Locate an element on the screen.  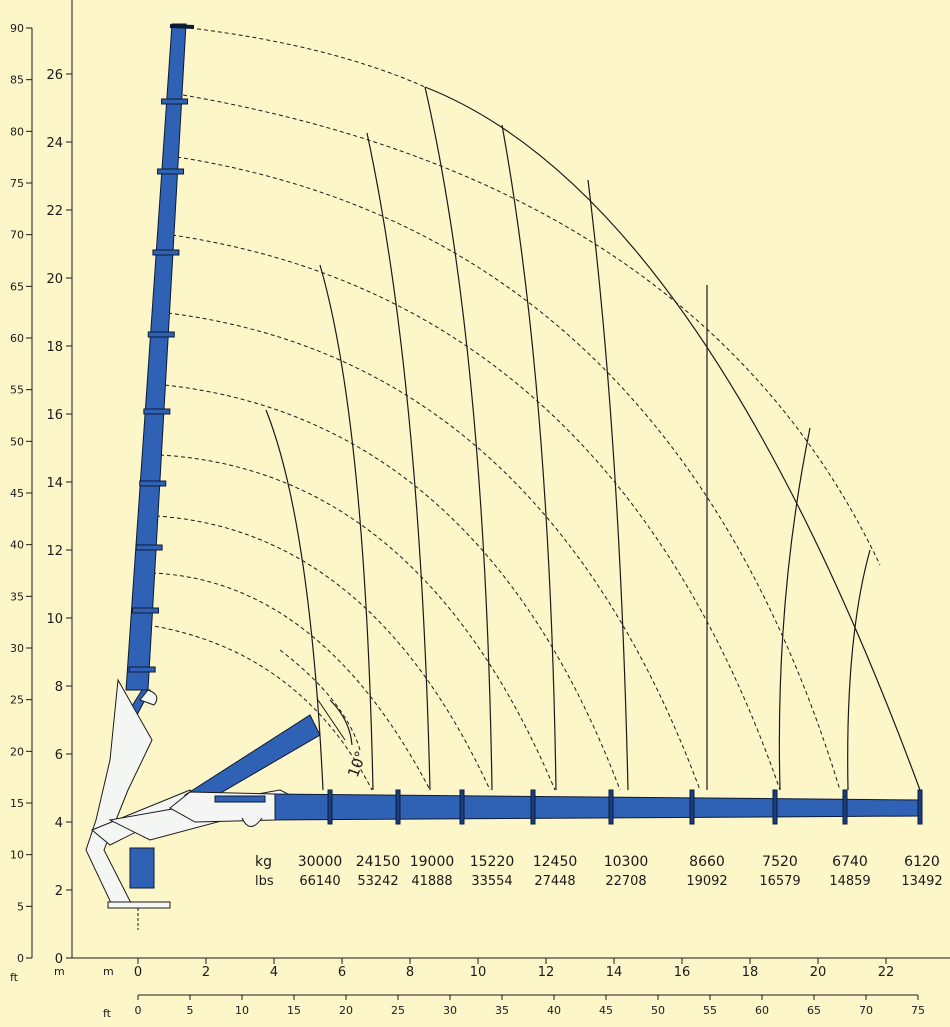
vertical-boom-section is located at coordinates (156, 357).